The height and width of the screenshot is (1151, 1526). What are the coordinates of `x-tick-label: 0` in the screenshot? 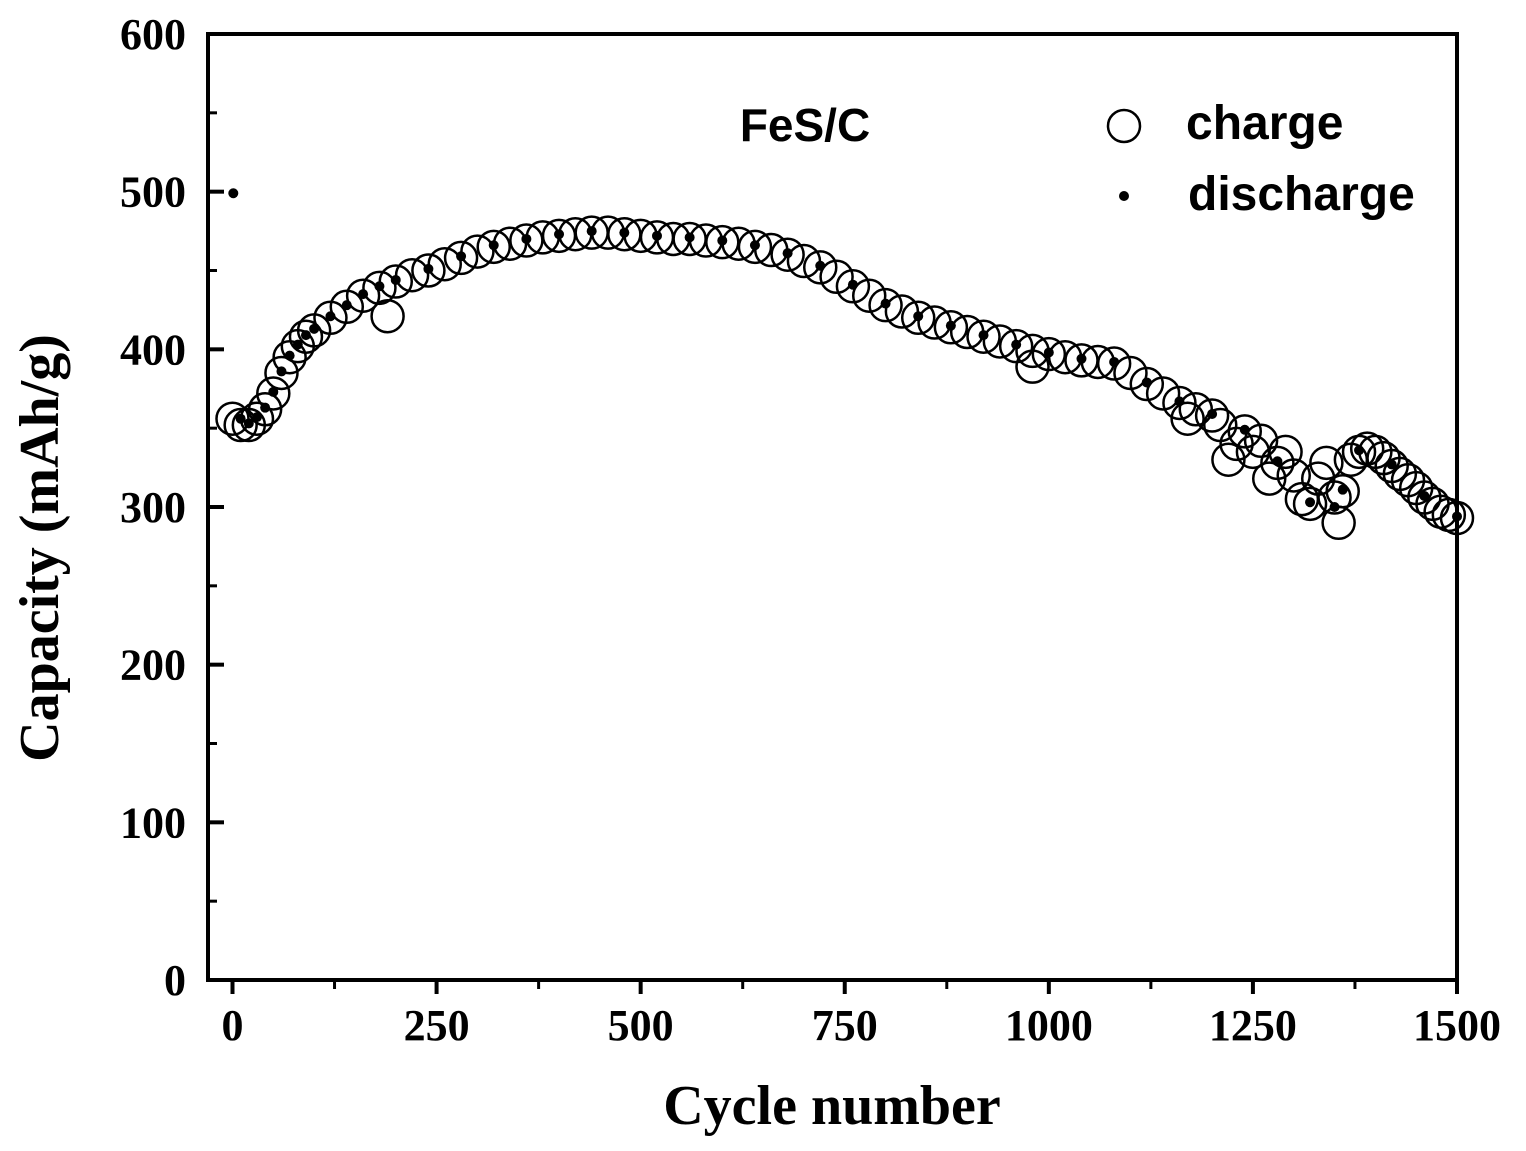 It's located at (232, 1025).